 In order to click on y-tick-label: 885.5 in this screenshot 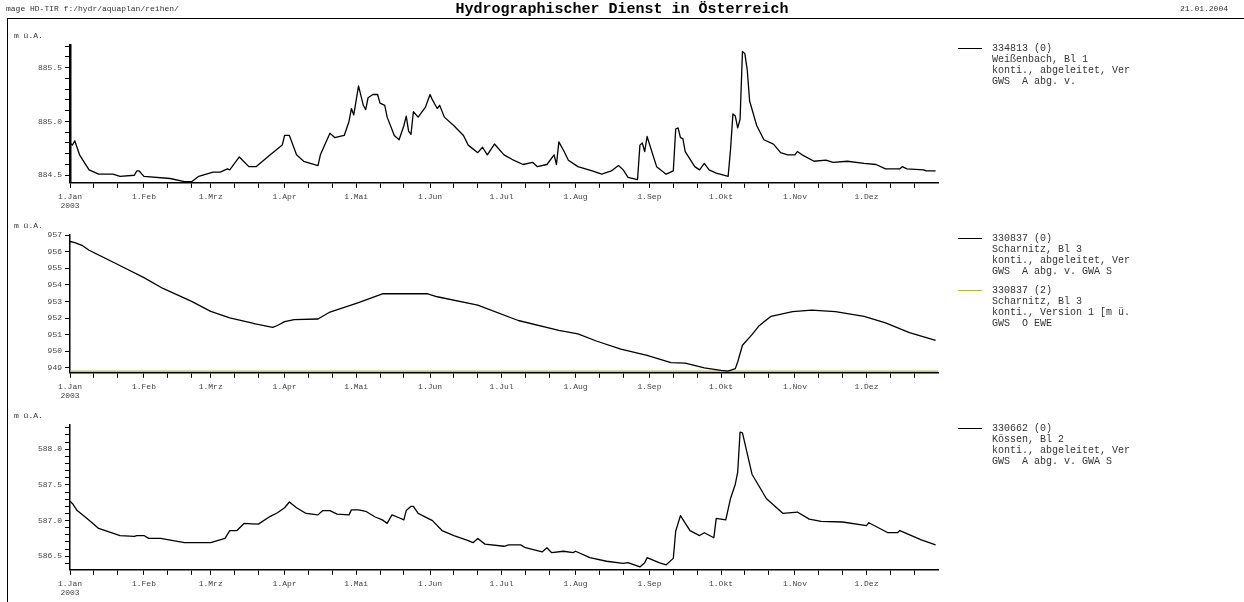, I will do `click(50, 67)`.